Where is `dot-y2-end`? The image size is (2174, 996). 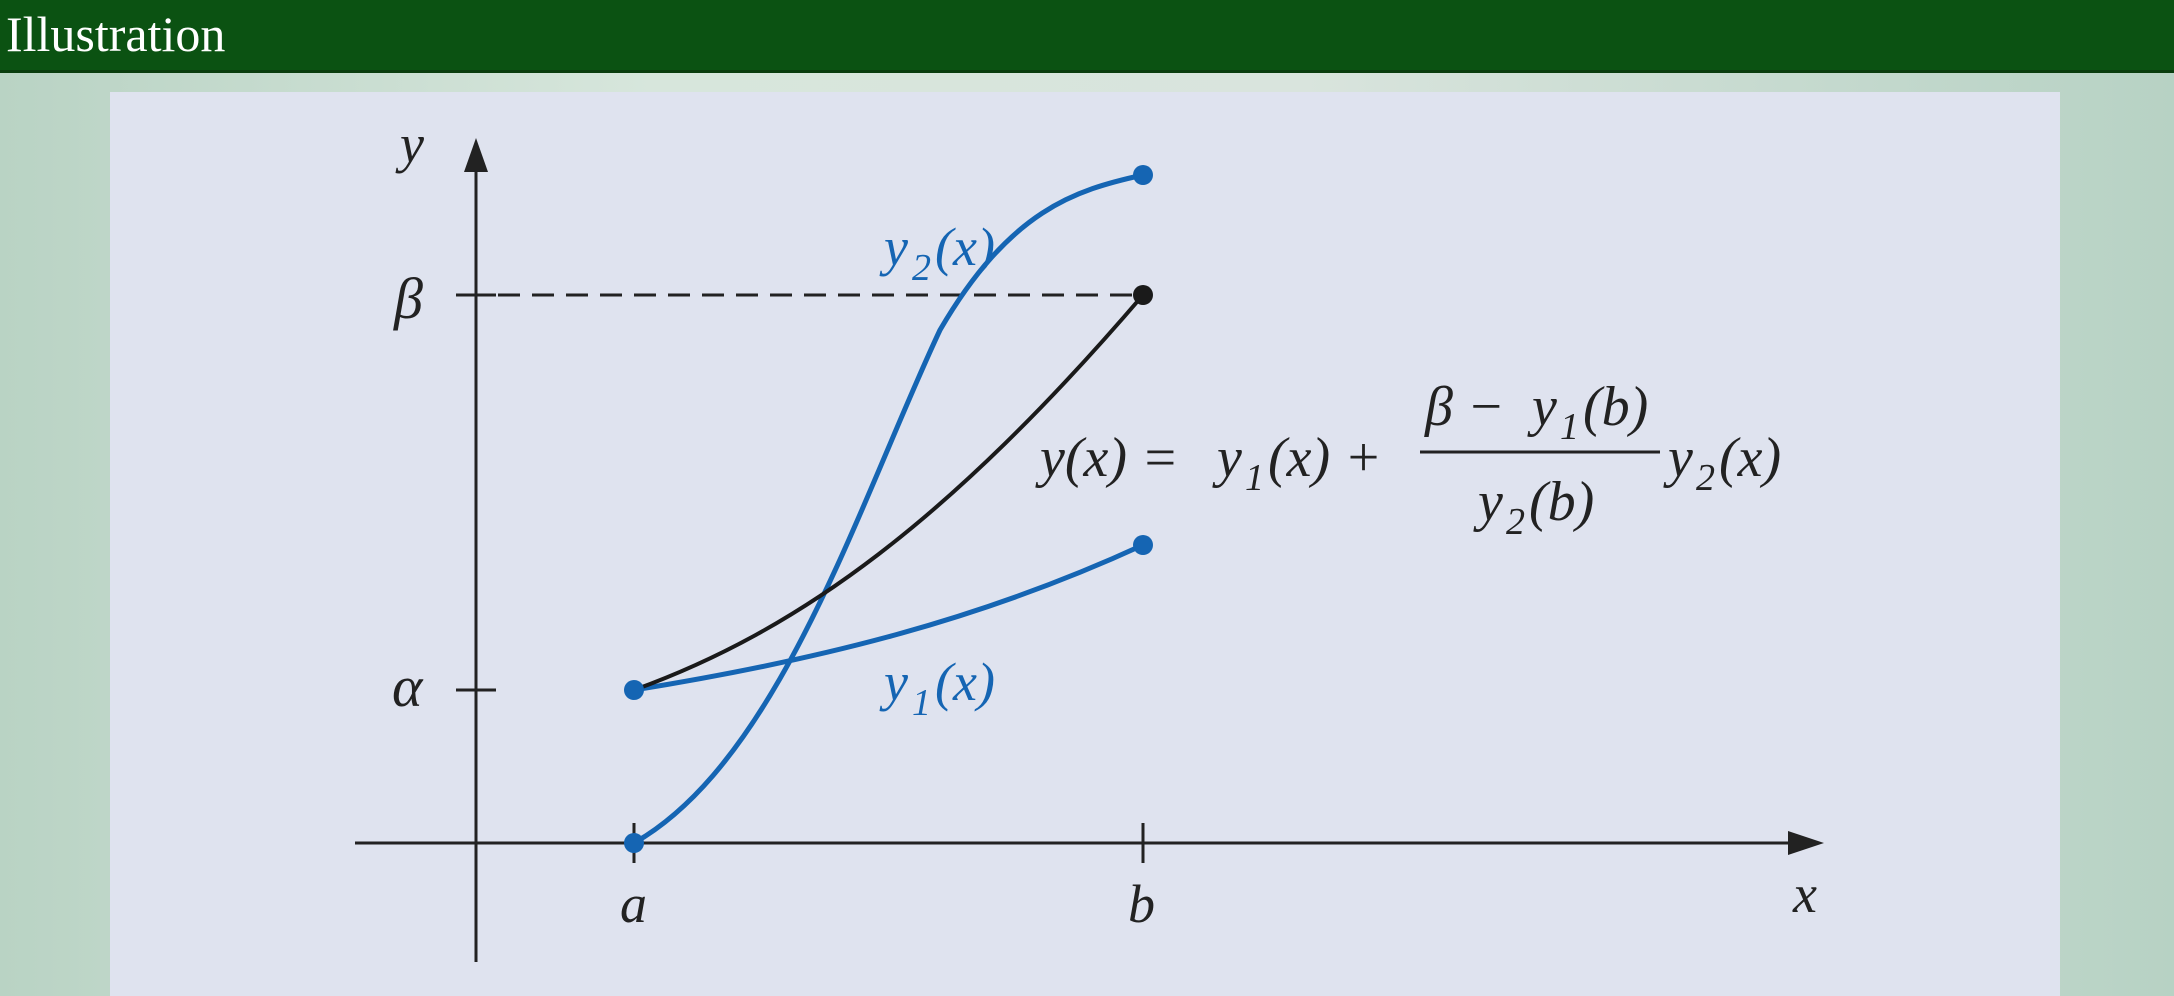
dot-y2-end is located at coordinates (1143, 175).